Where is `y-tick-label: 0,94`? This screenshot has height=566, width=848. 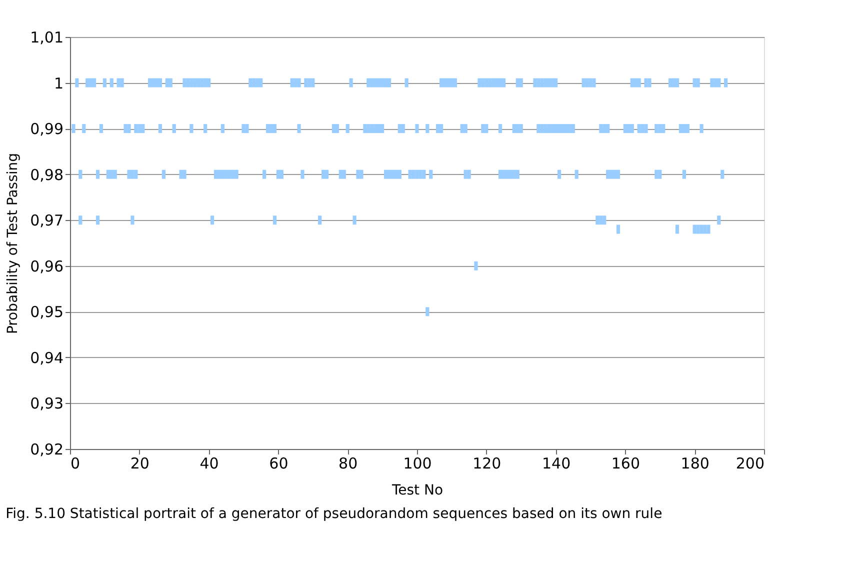
y-tick-label: 0,94 is located at coordinates (47, 357).